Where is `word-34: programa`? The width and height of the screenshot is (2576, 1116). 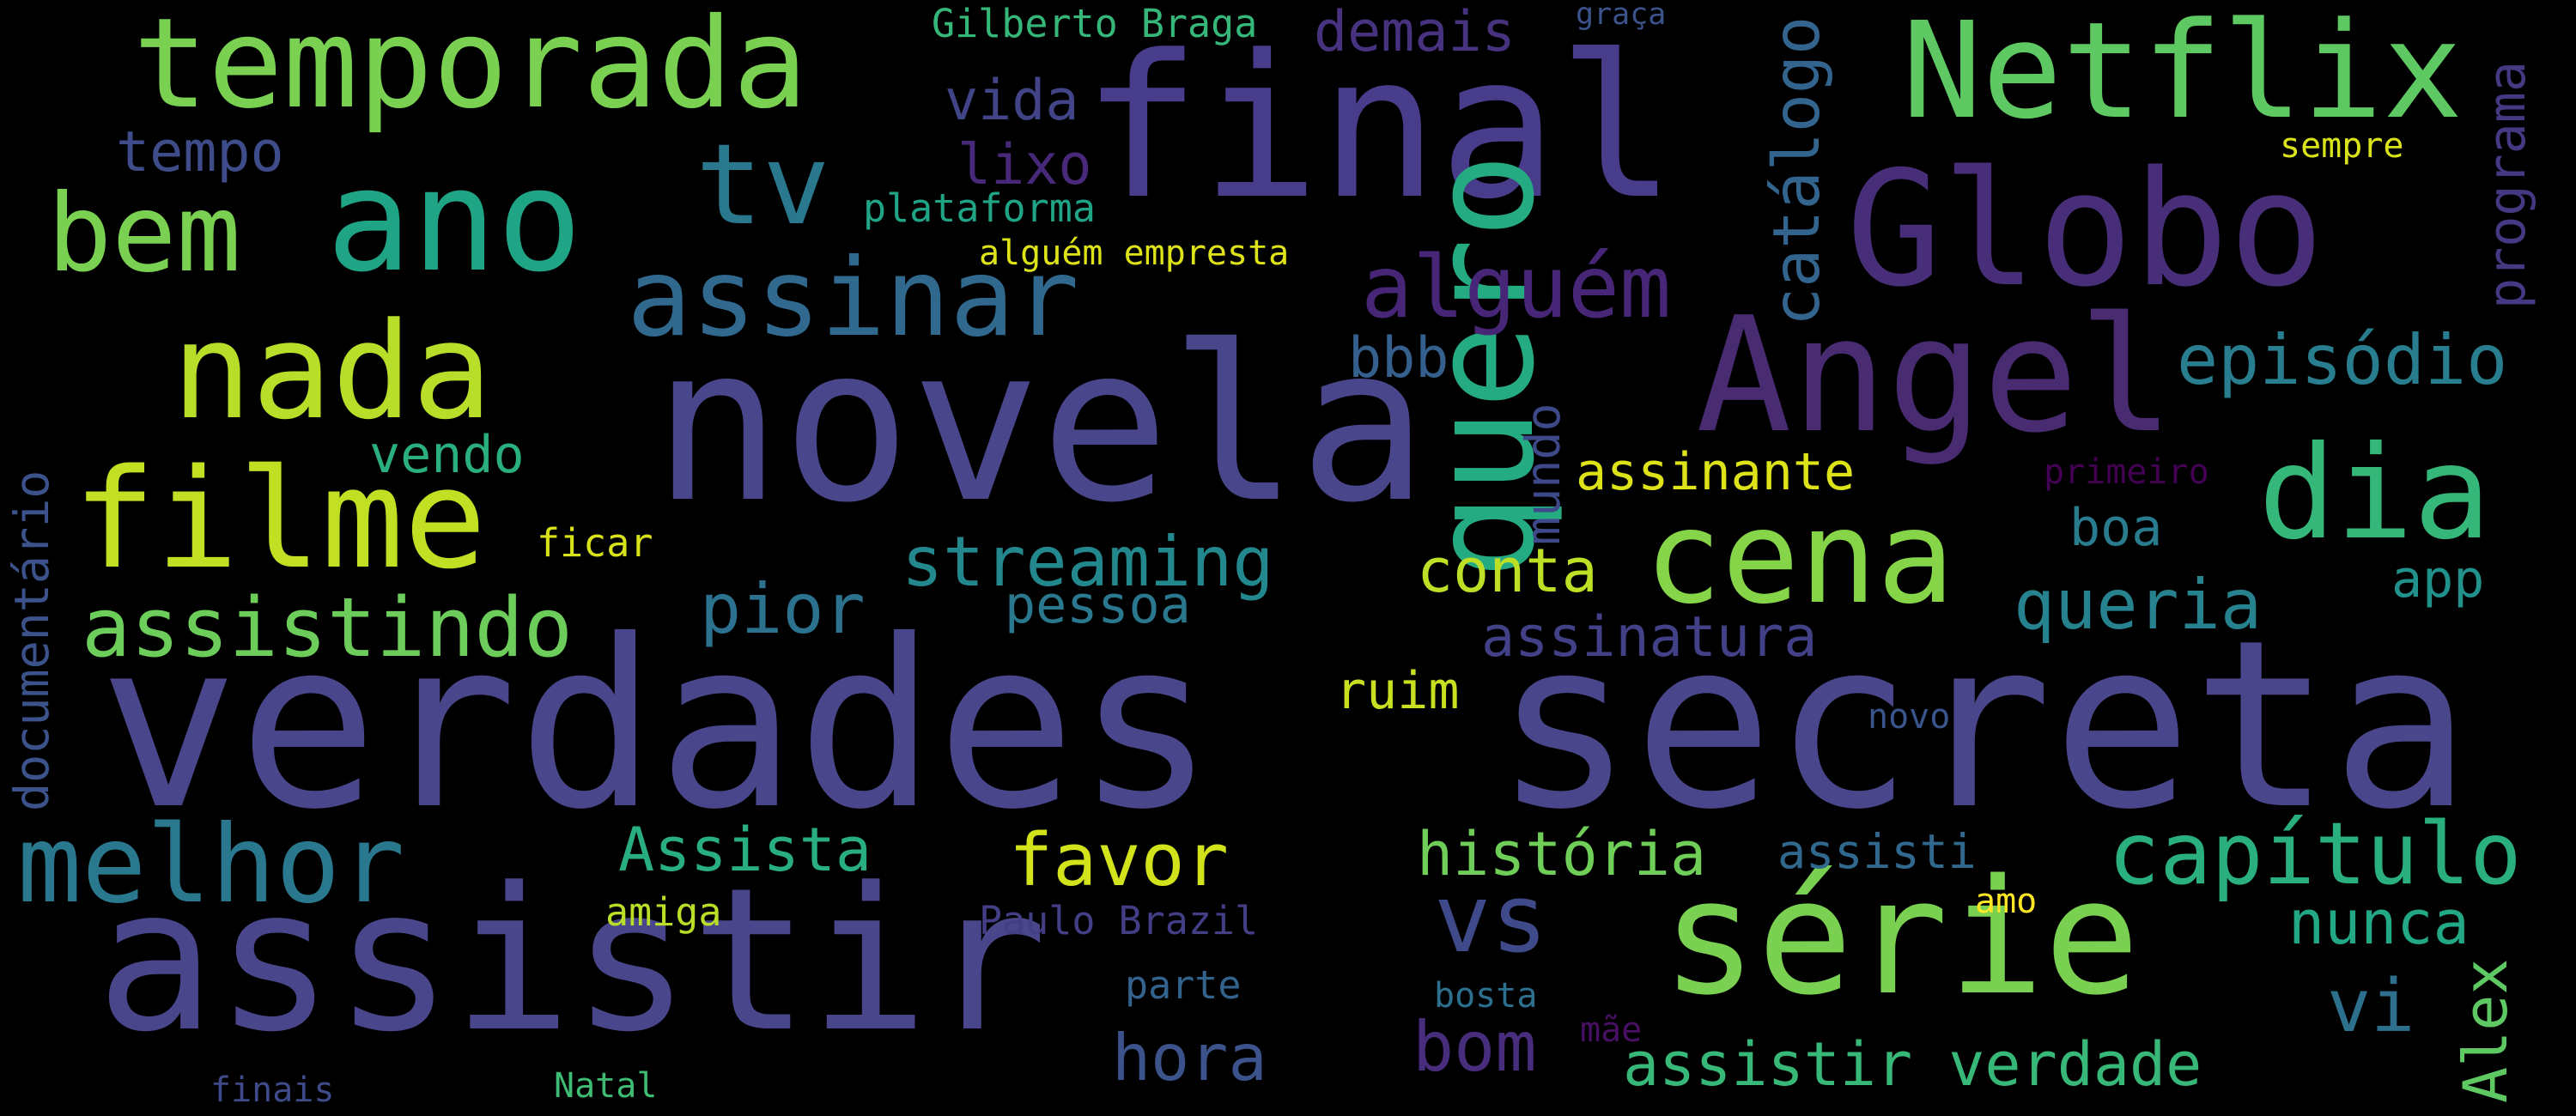 word-34: programa is located at coordinates (2507, 185).